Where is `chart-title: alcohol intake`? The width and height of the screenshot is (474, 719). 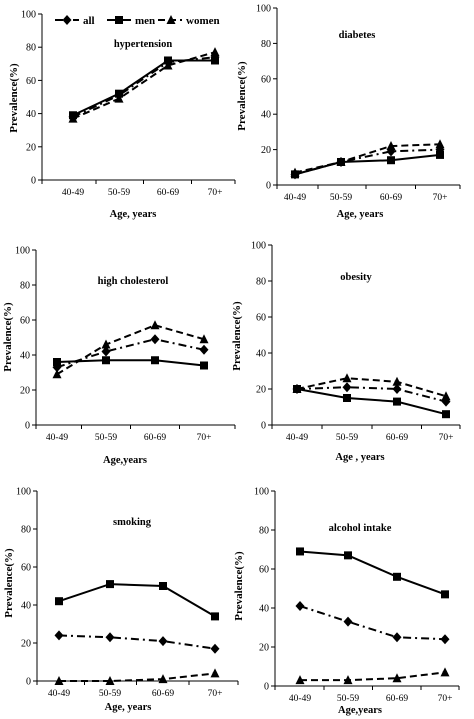 chart-title: alcohol intake is located at coordinates (360, 528).